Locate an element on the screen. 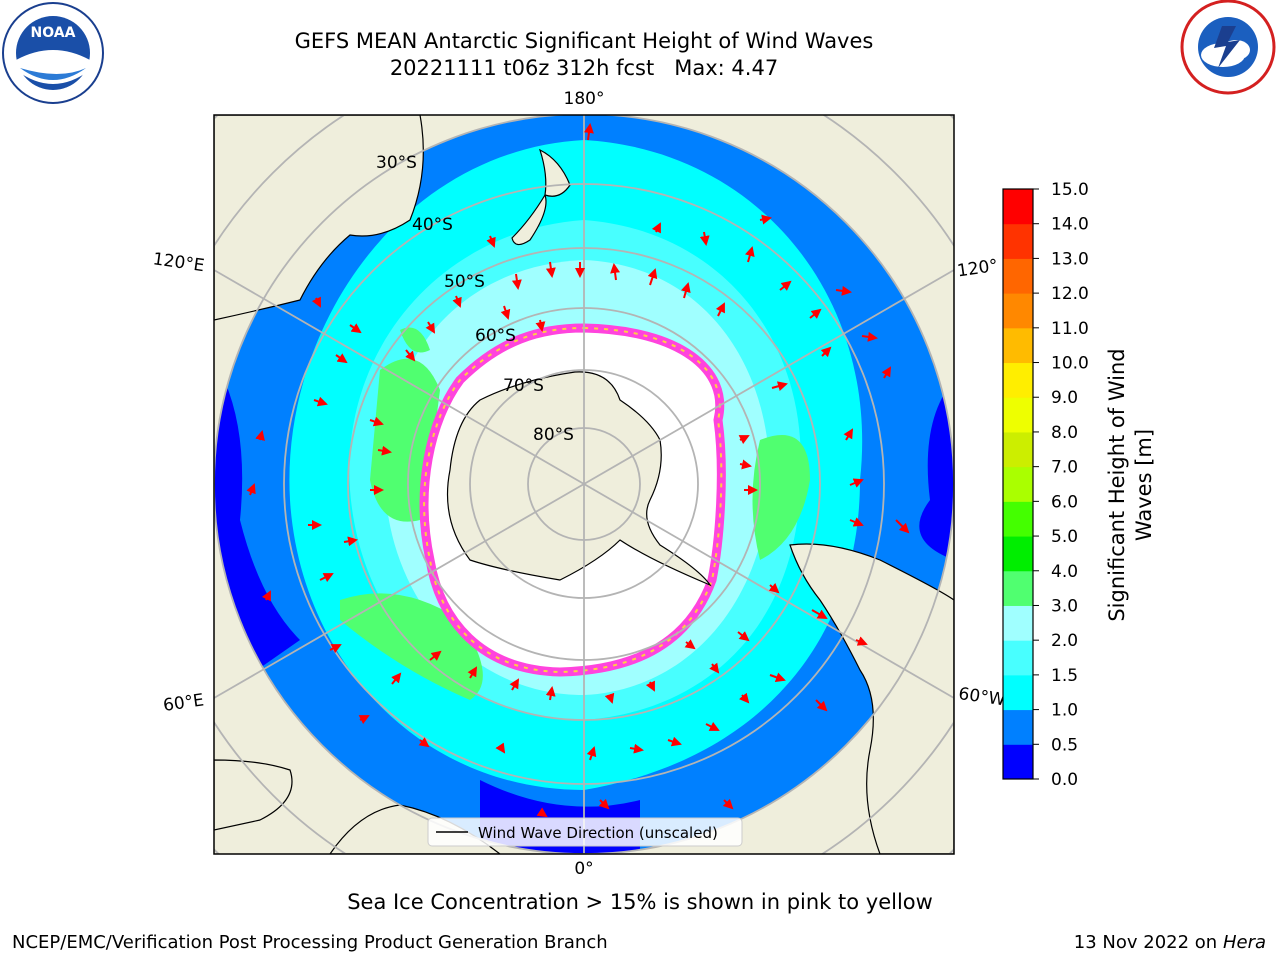 The width and height of the screenshot is (1280, 960). colorbar-tick-label: 9.0 is located at coordinates (1064, 398).